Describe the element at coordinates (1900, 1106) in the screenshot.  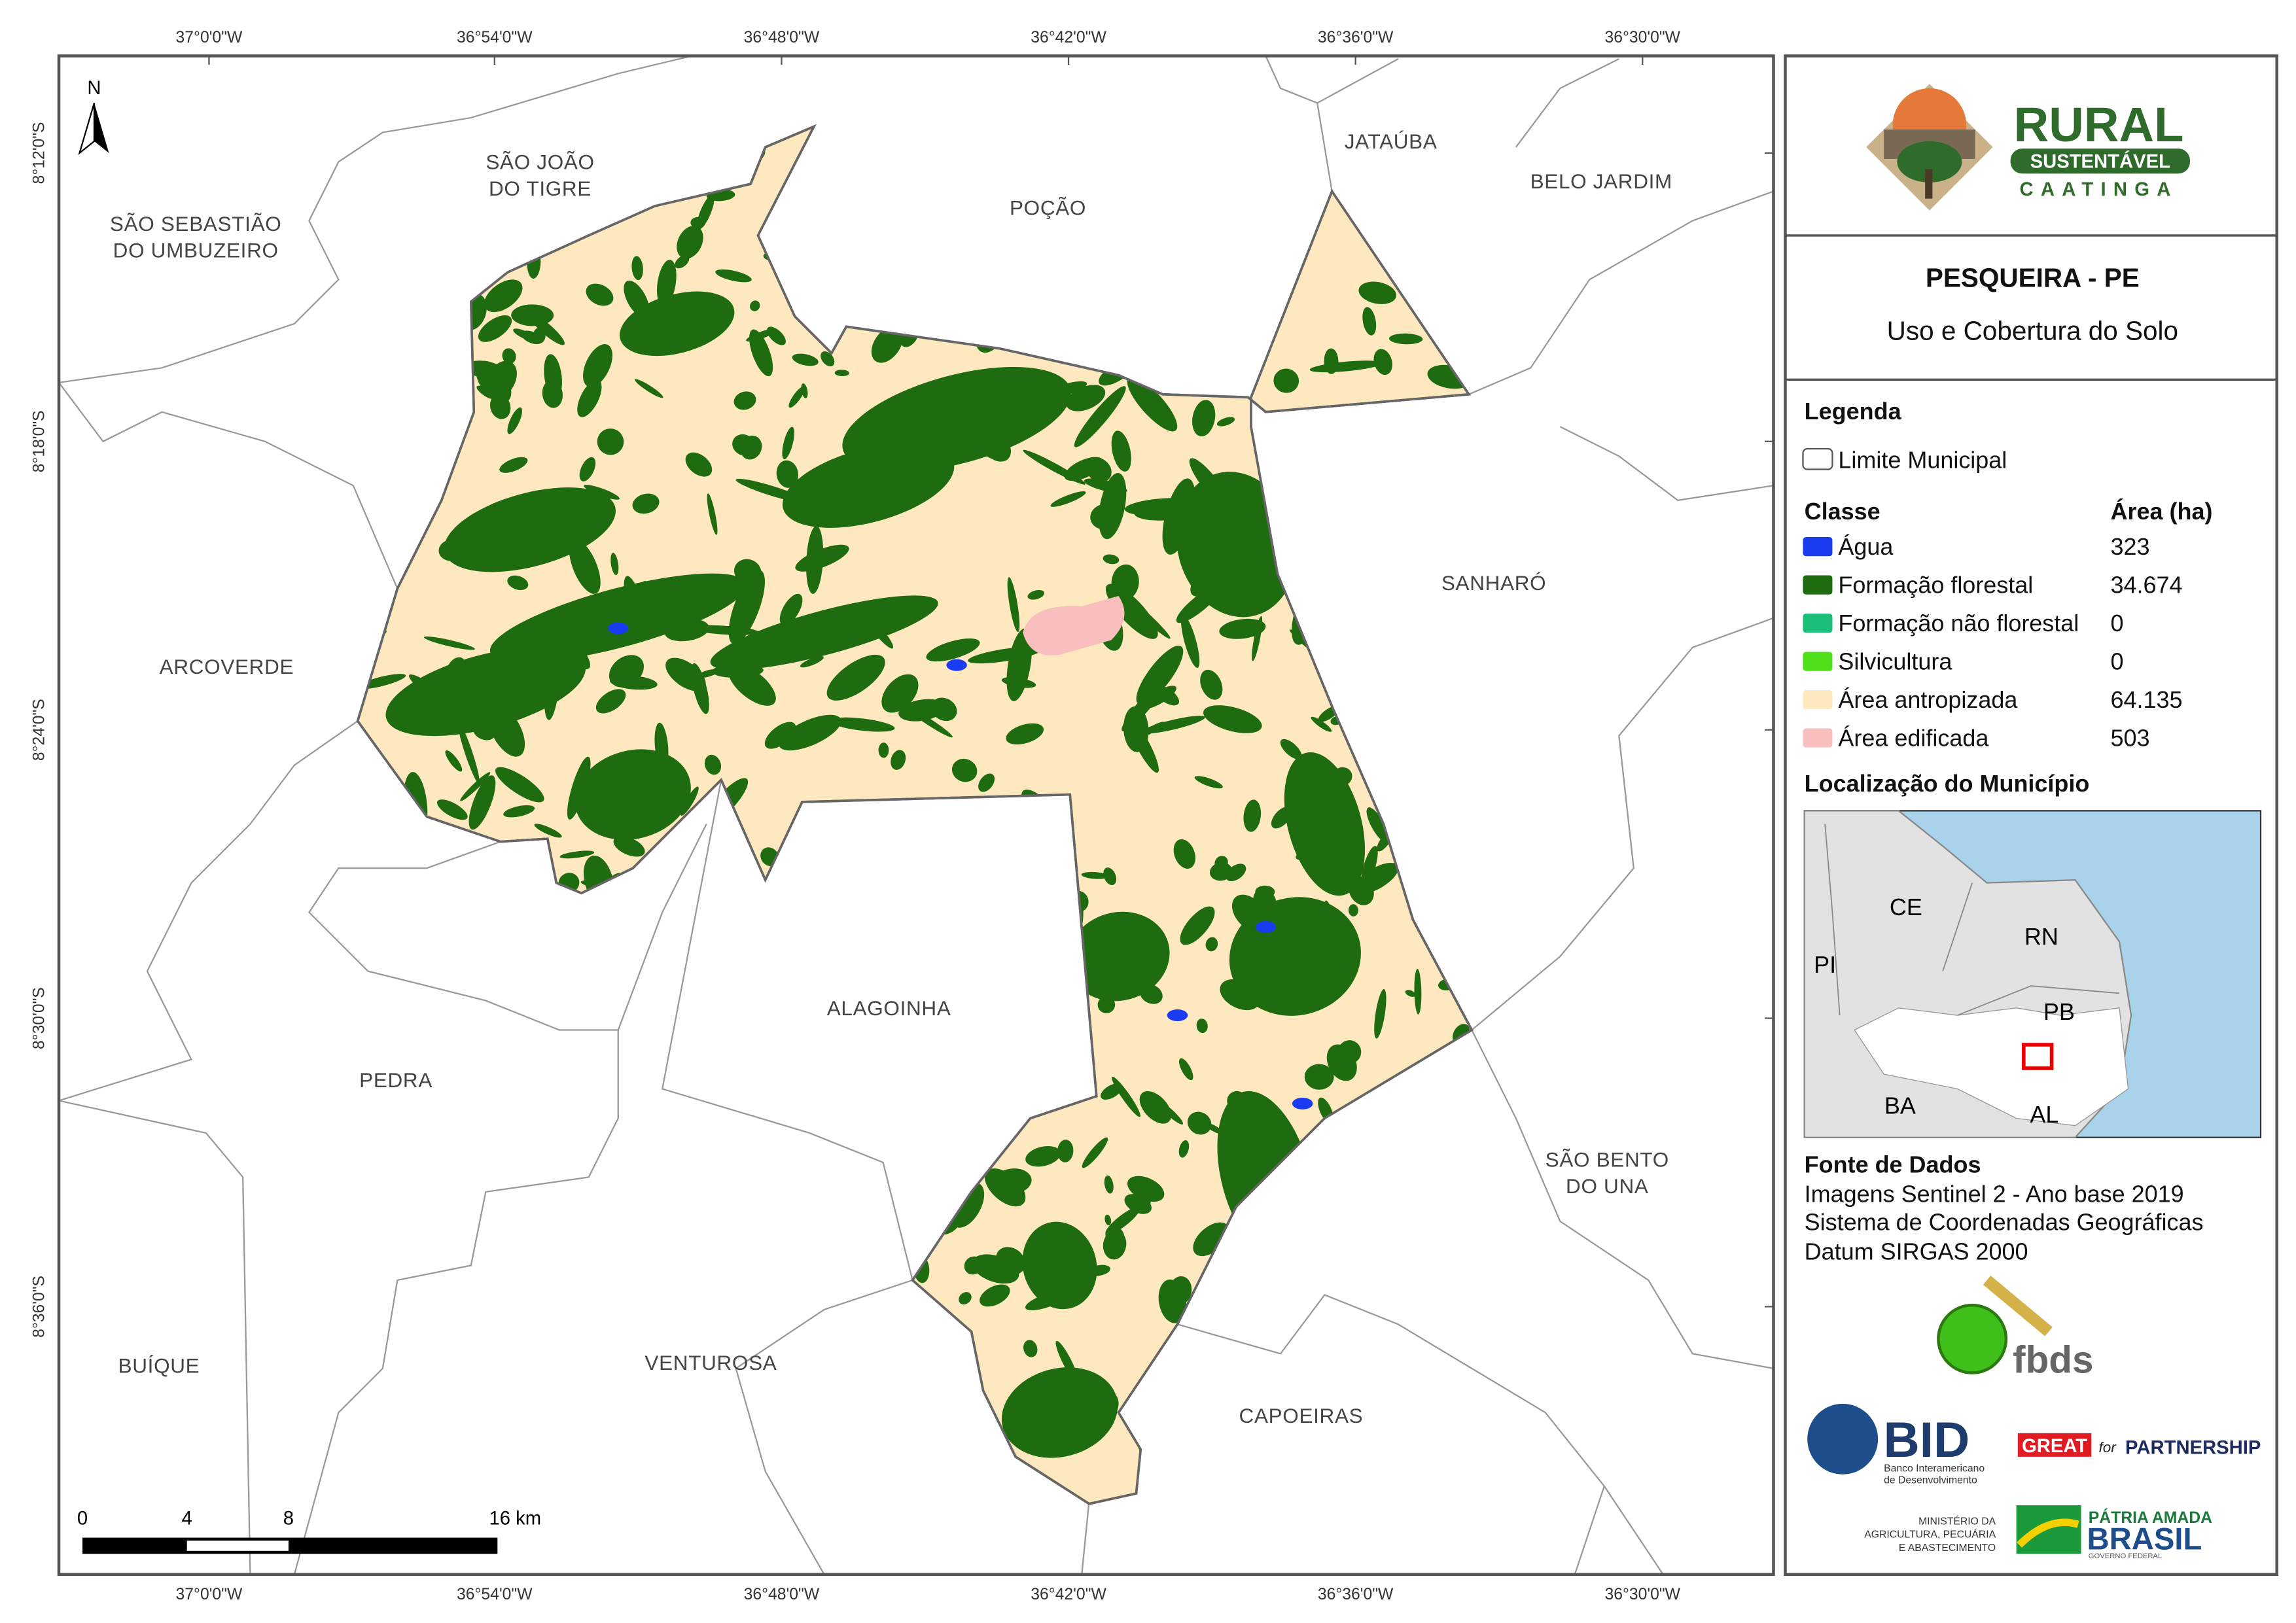
I see `state-label: BA` at that location.